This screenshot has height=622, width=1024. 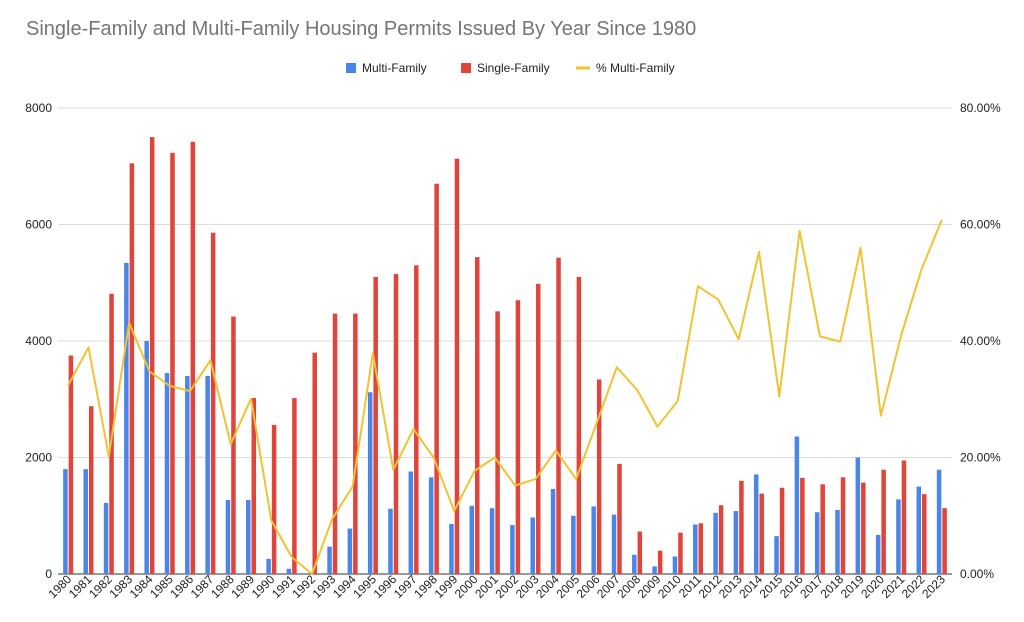 I want to click on y-tick-label-right: 80.00%, so click(x=980, y=108).